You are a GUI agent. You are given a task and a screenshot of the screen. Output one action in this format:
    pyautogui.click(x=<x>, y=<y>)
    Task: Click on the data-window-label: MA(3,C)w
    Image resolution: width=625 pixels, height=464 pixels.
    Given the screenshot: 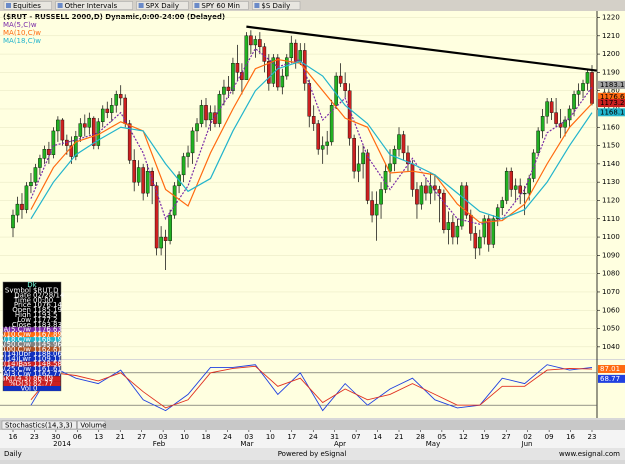 What is the action you would take?
    pyautogui.click(x=15, y=374)
    